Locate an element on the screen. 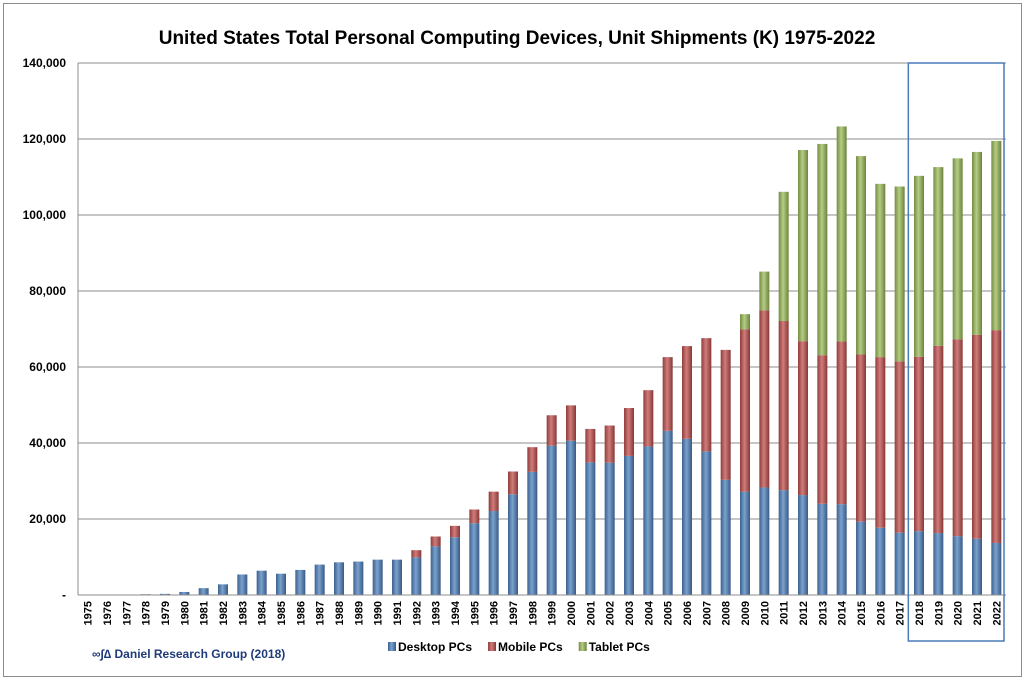  bar-tablet-pcs-2017 is located at coordinates (899, 274).